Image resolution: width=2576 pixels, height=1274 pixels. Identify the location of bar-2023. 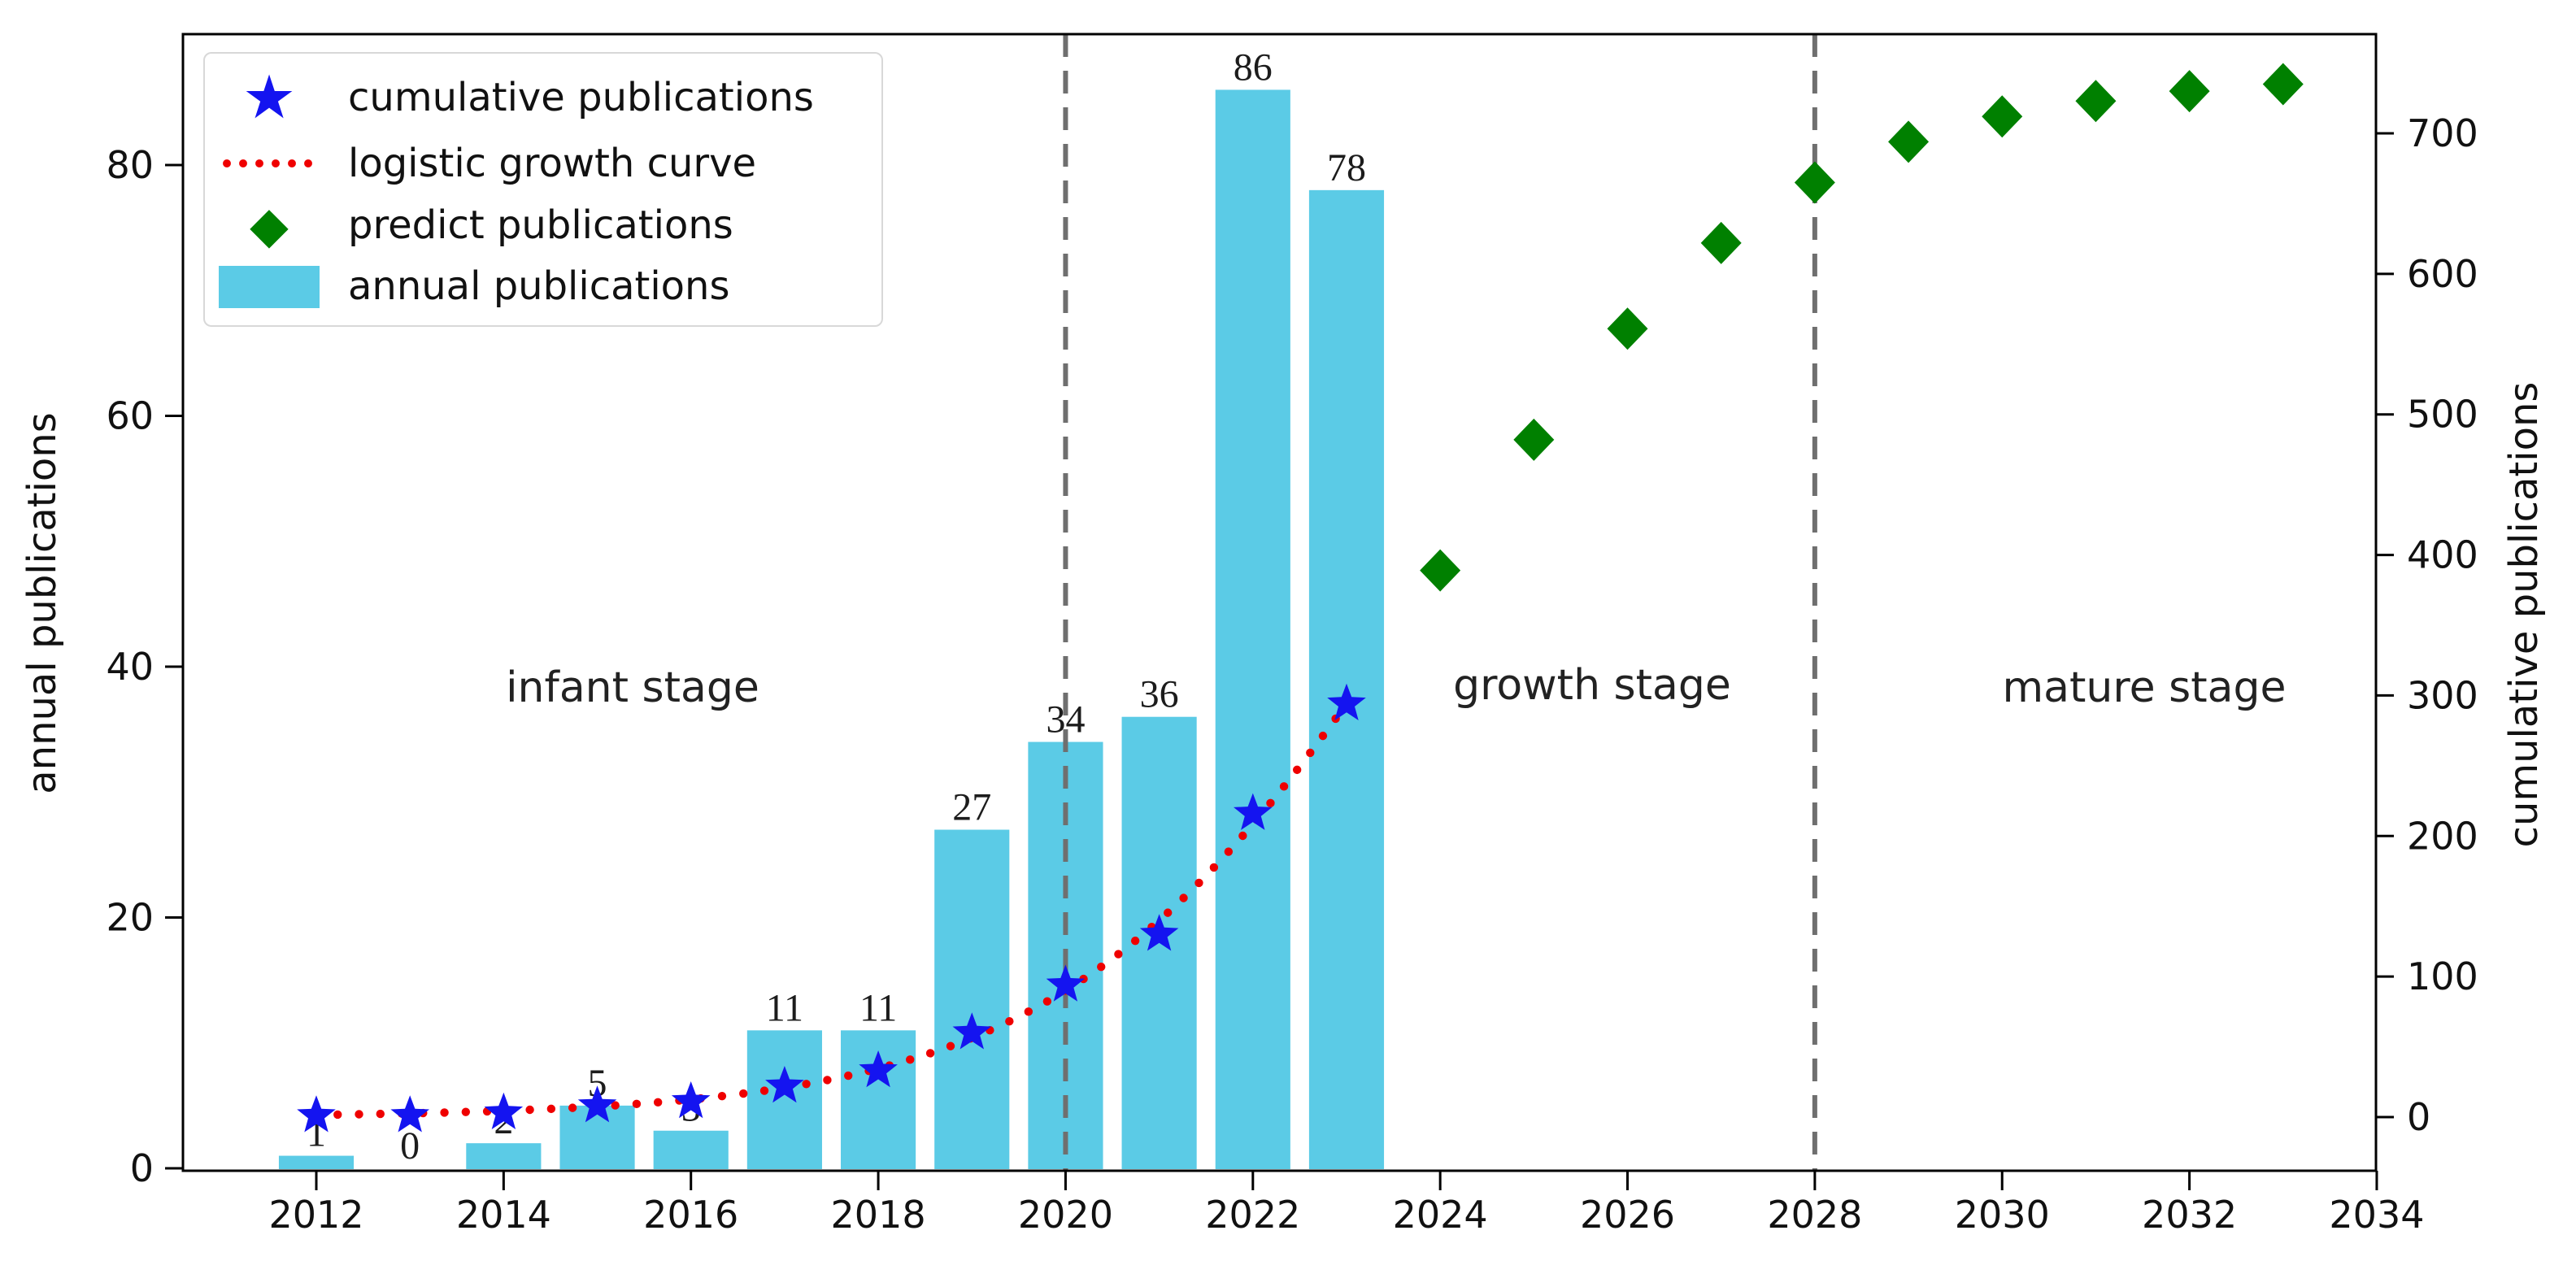
(1347, 679).